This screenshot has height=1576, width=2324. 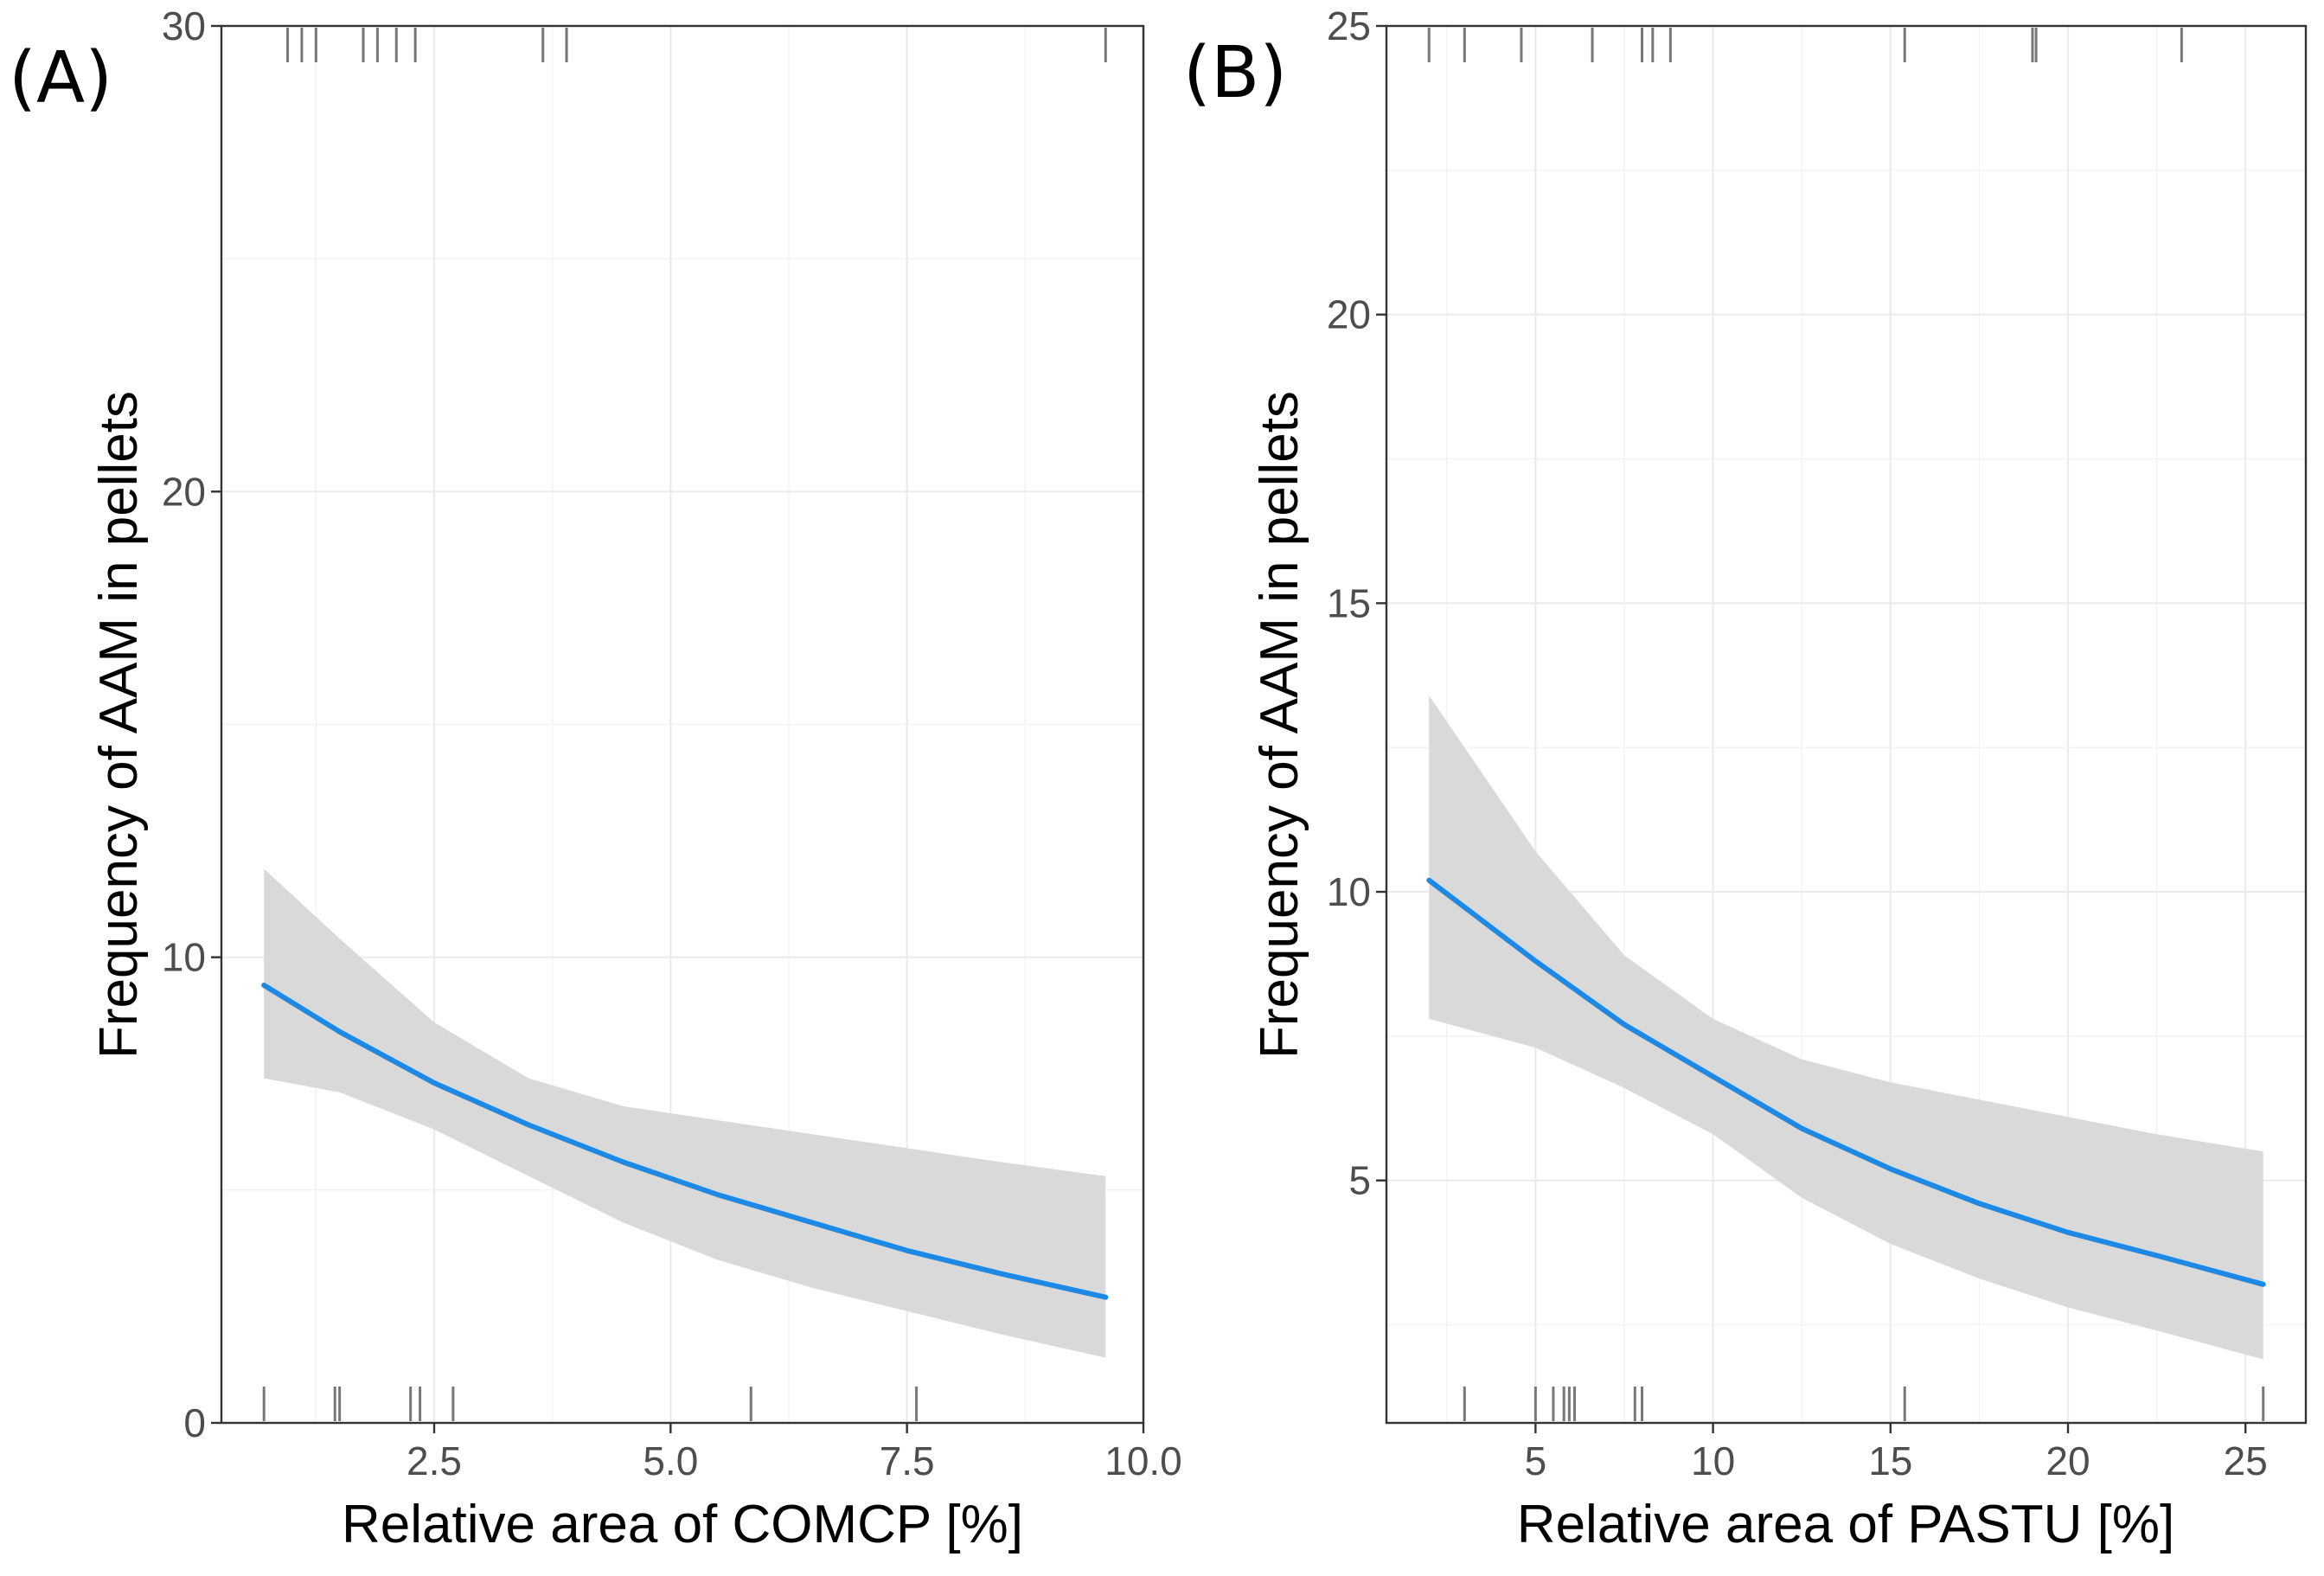 I want to click on y-tick-label: 30, so click(x=184, y=26).